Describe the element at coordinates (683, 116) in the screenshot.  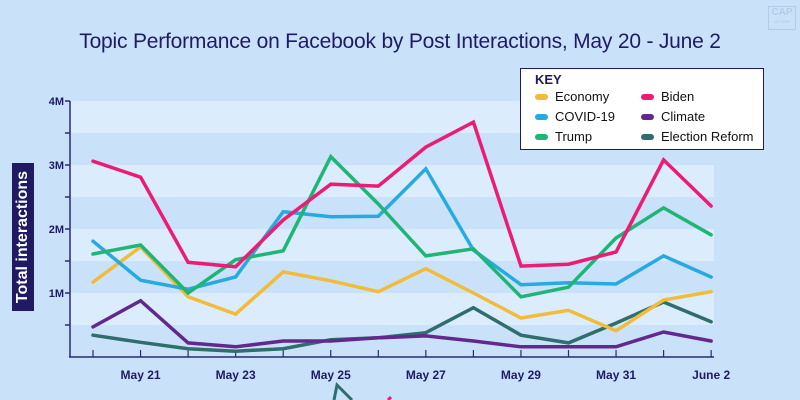
I see `legend-label: Climate` at that location.